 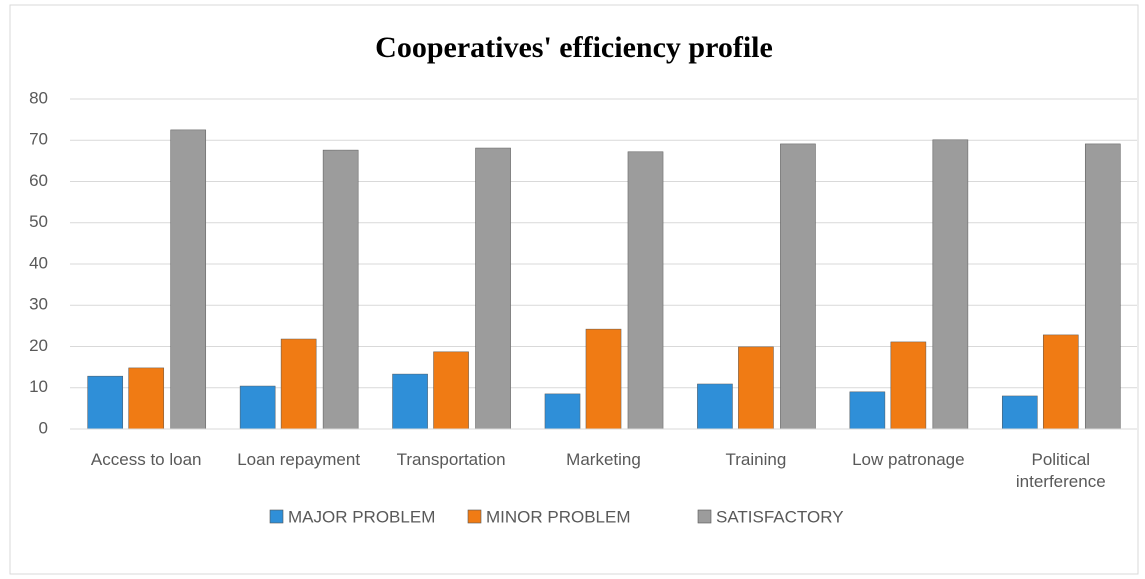 What do you see at coordinates (780, 516) in the screenshot?
I see `legend-label: SATISFACTORY` at bounding box center [780, 516].